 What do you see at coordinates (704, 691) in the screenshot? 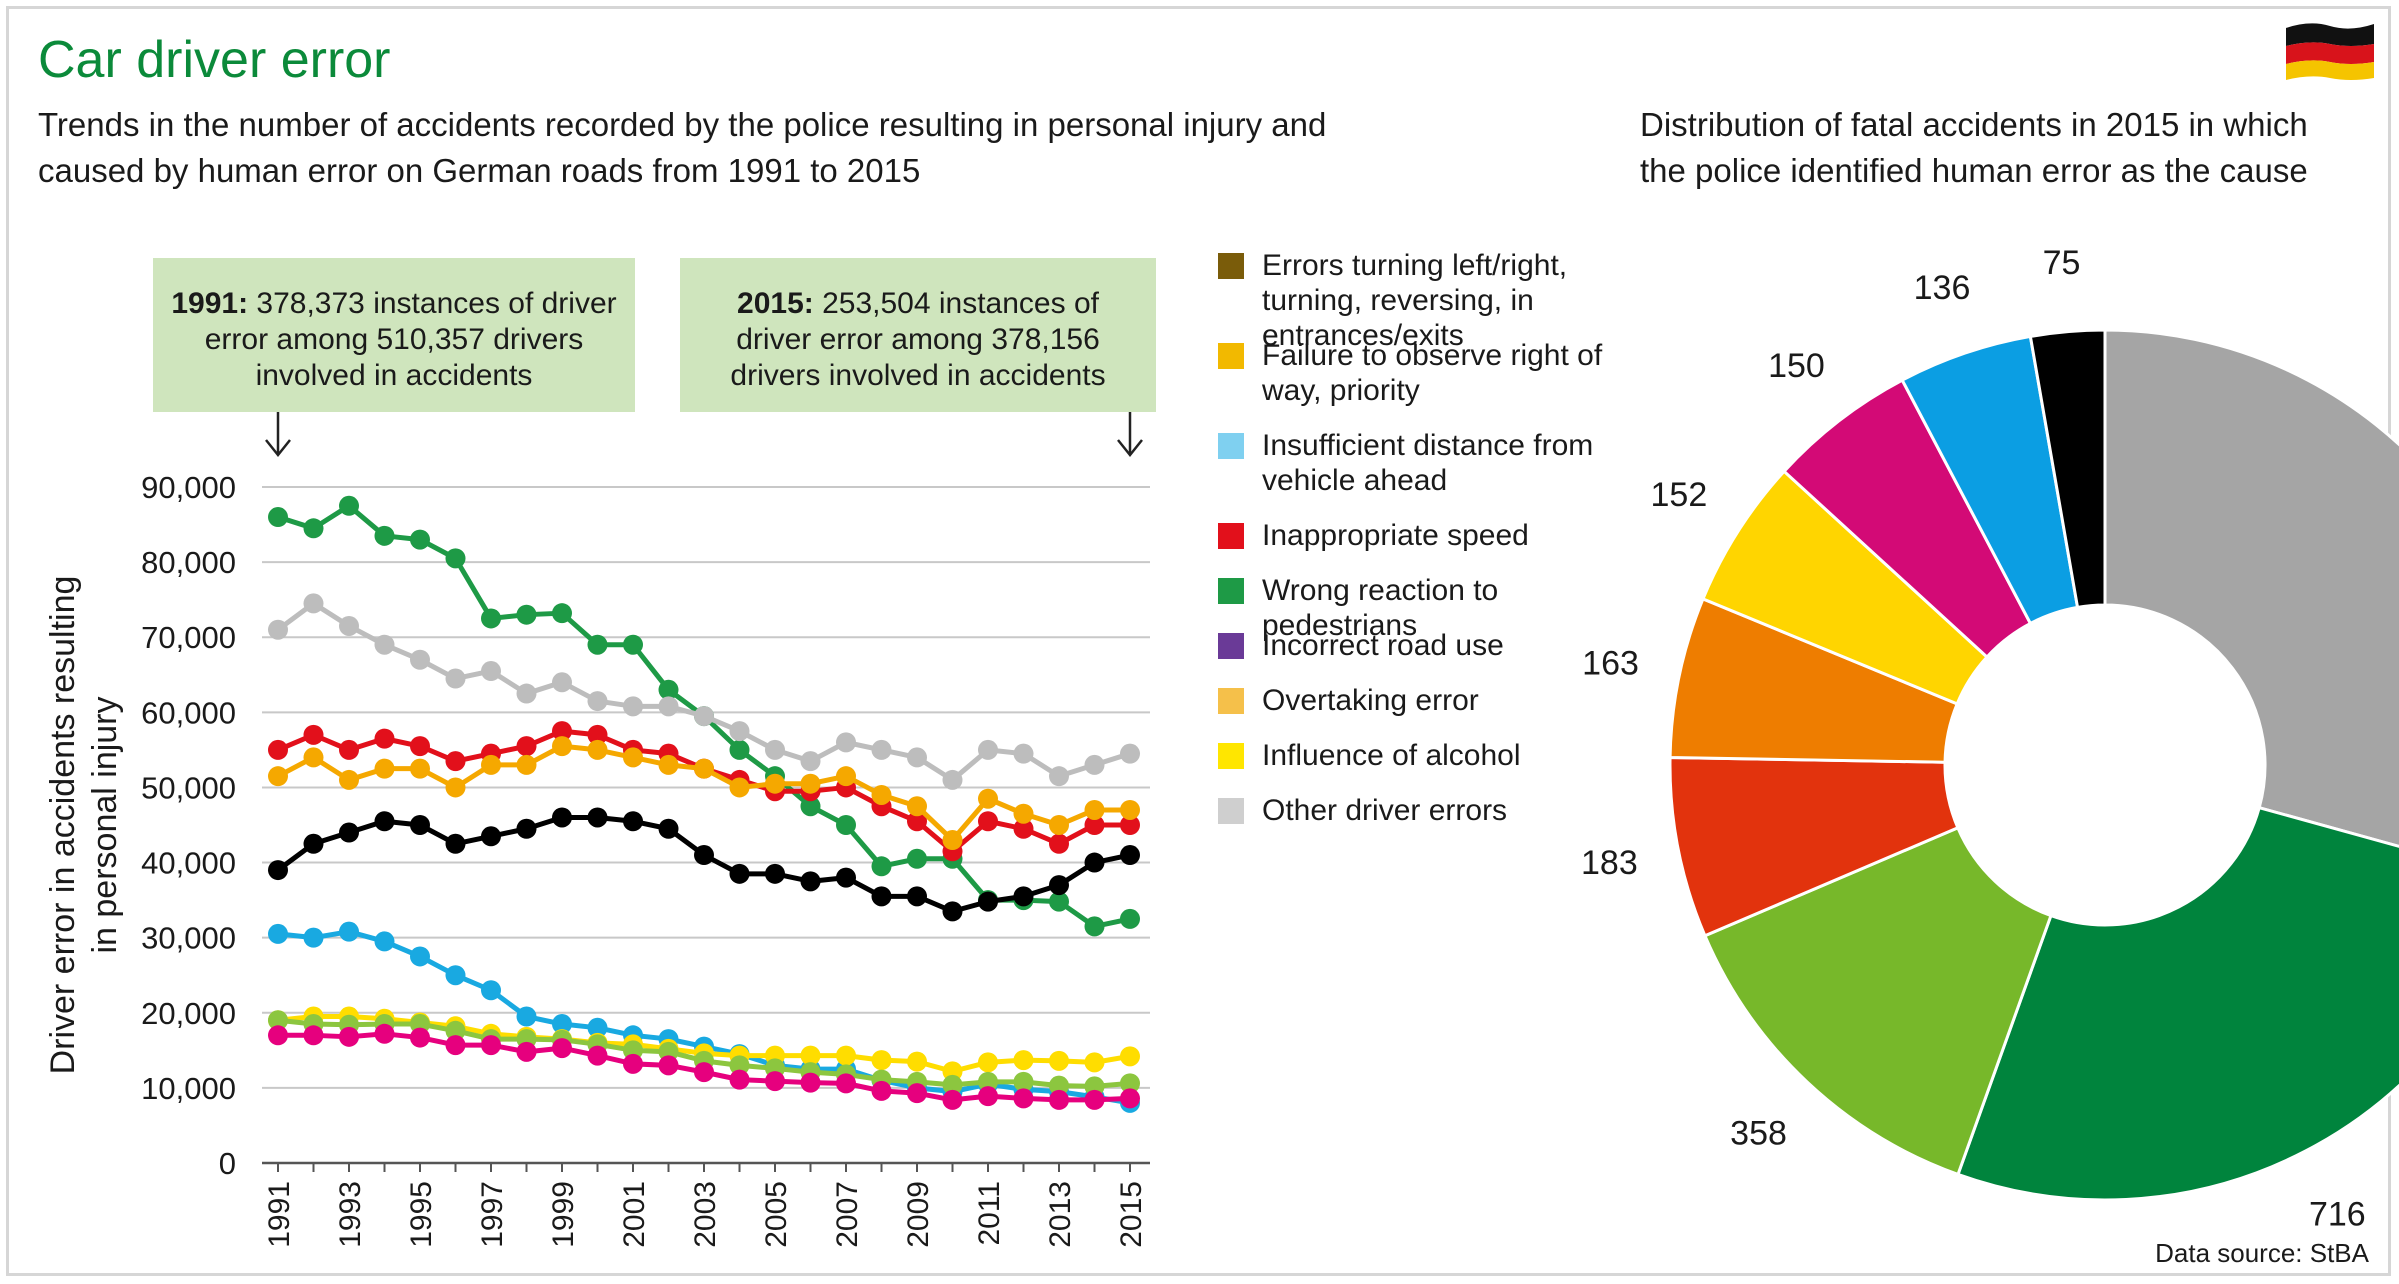
I see `series-other-driver-errors` at bounding box center [704, 691].